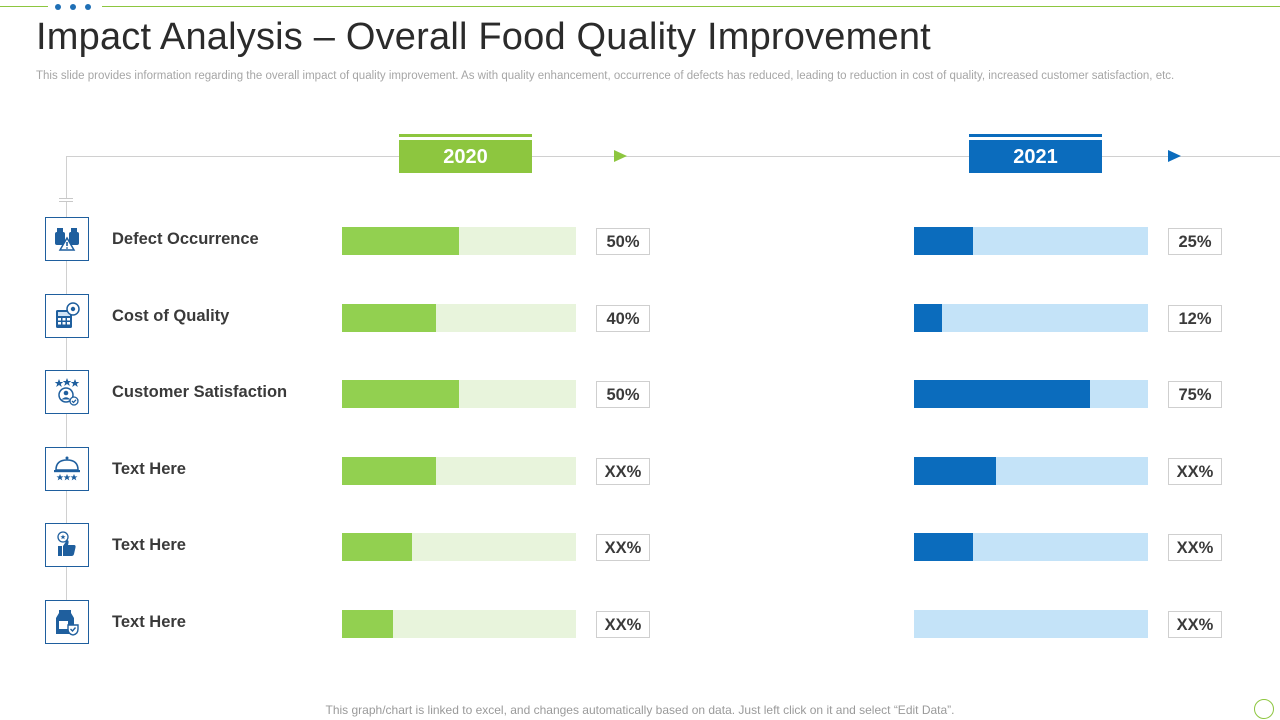 This screenshot has height=720, width=1280. What do you see at coordinates (623, 318) in the screenshot?
I see `value-label-2020: 40%` at bounding box center [623, 318].